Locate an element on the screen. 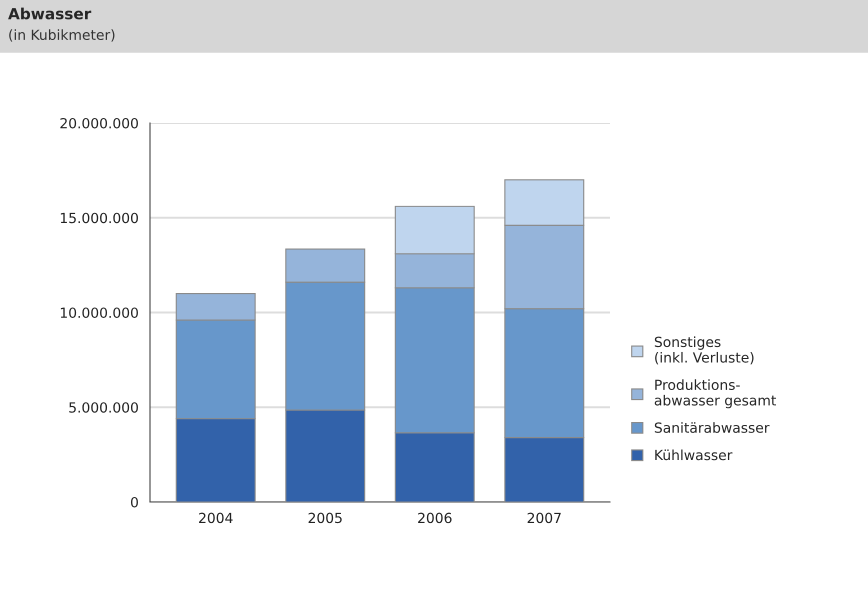 The image size is (868, 599). legend-label: Sanitärabwasser is located at coordinates (712, 427).